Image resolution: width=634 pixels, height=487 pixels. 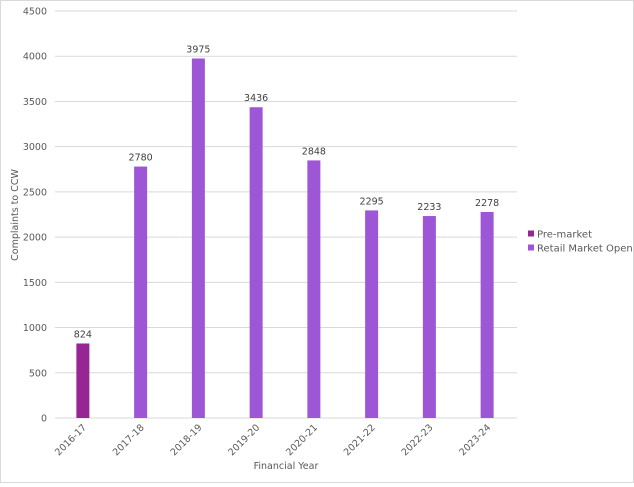 What do you see at coordinates (564, 235) in the screenshot?
I see `legend-label: Pre-market` at bounding box center [564, 235].